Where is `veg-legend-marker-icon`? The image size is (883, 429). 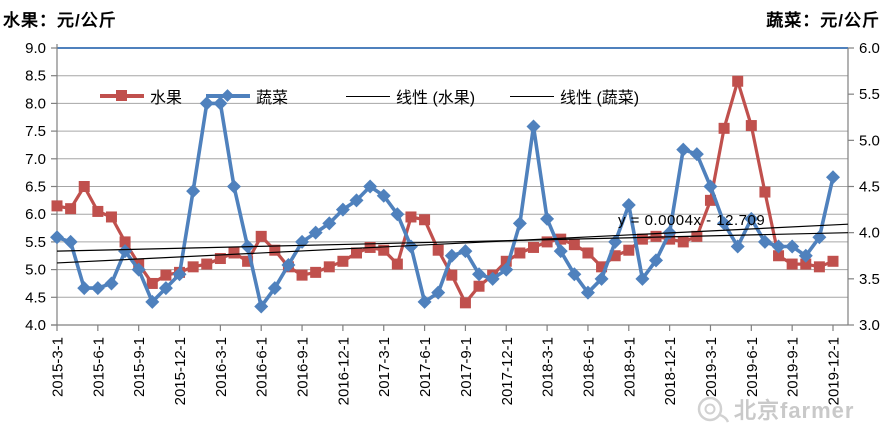
veg-legend-marker-icon is located at coordinates (228, 95).